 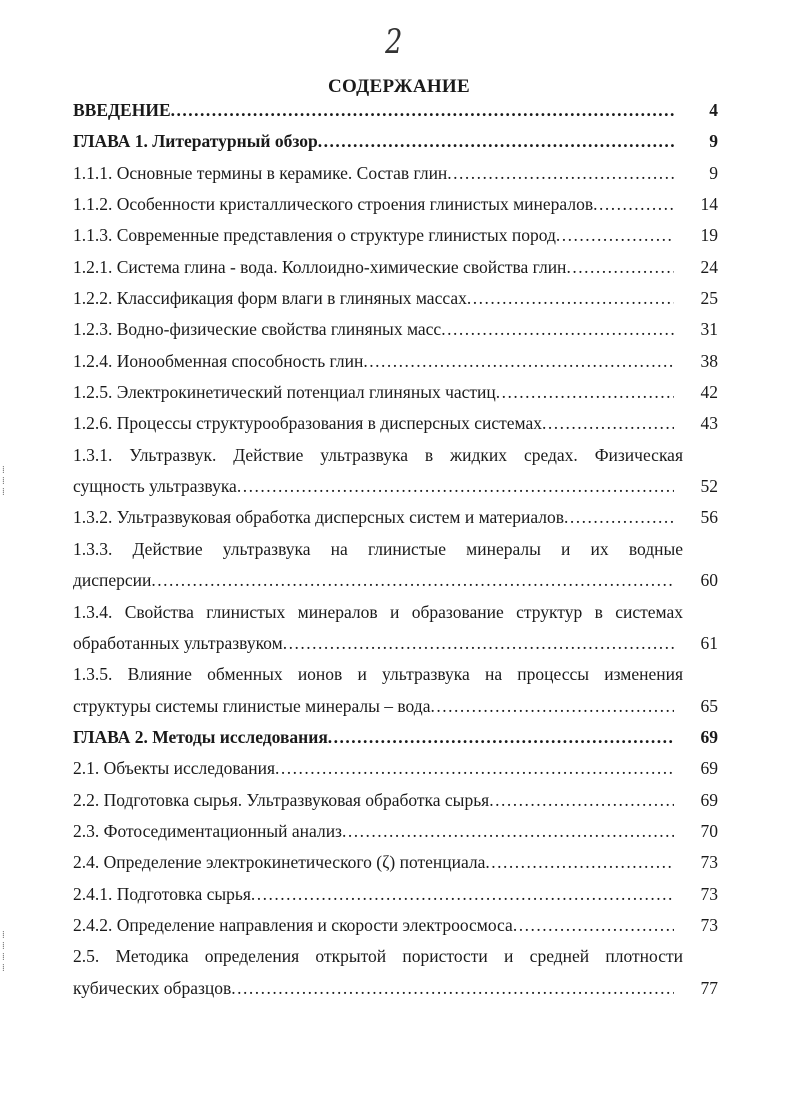 I want to click on toc-entry-title: ВВЕДЕНИЕ, so click(x=122, y=110).